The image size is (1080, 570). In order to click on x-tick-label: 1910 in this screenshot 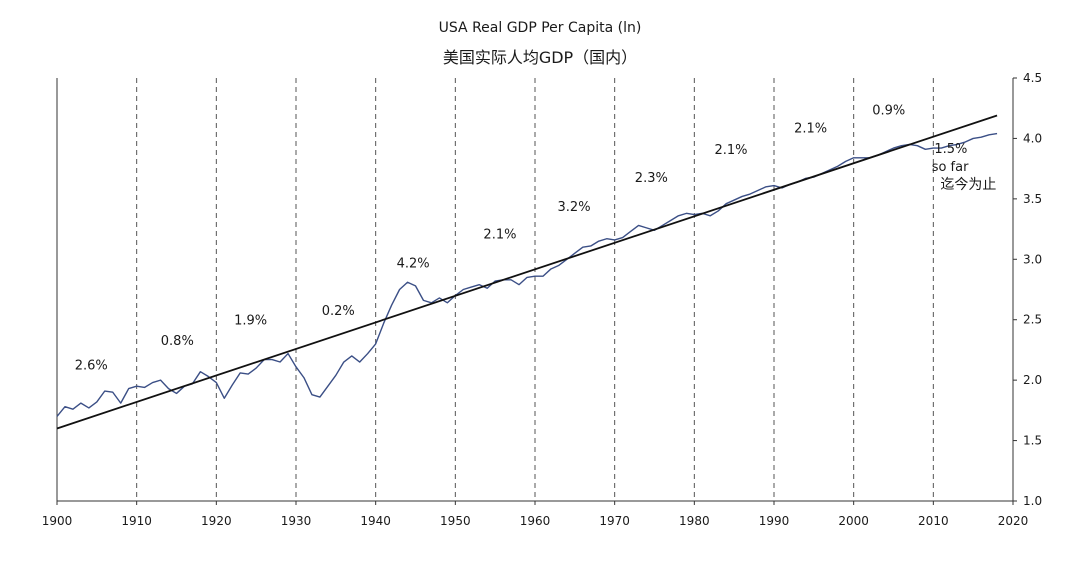, I will do `click(136, 521)`.